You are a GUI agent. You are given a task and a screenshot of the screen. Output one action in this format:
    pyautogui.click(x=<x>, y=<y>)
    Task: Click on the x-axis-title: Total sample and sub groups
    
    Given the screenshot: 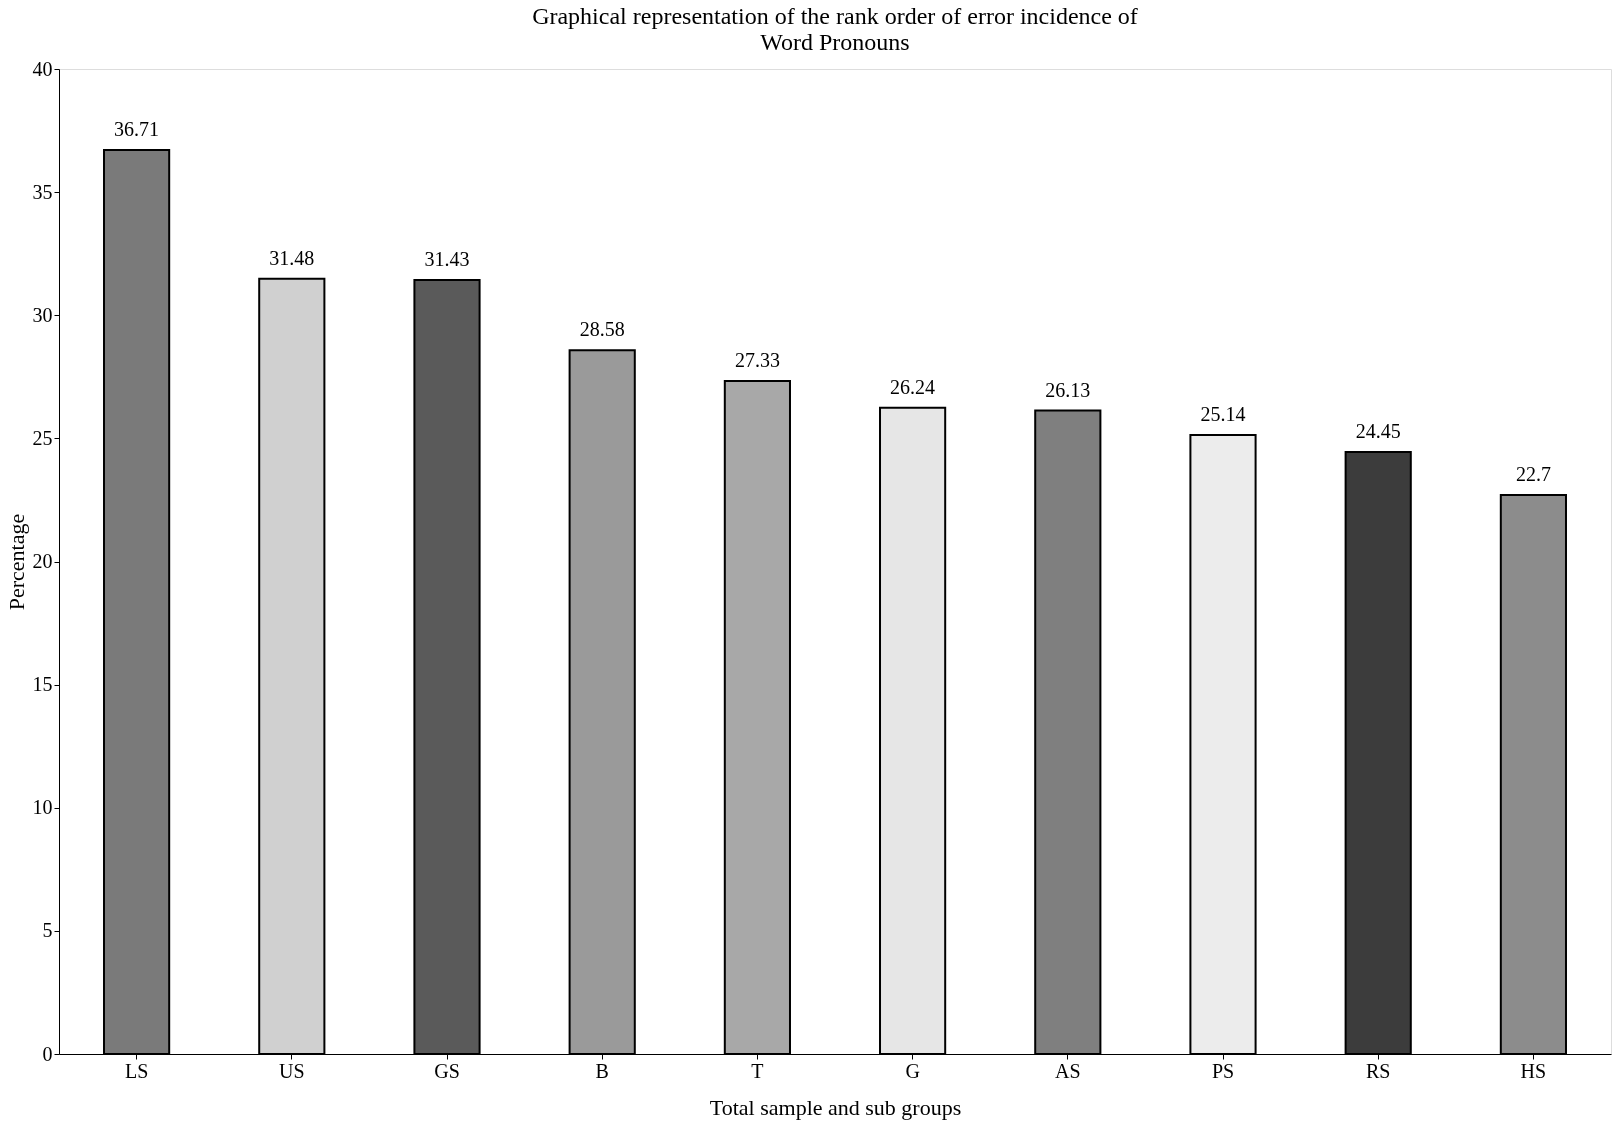 What is the action you would take?
    pyautogui.click(x=835, y=1107)
    